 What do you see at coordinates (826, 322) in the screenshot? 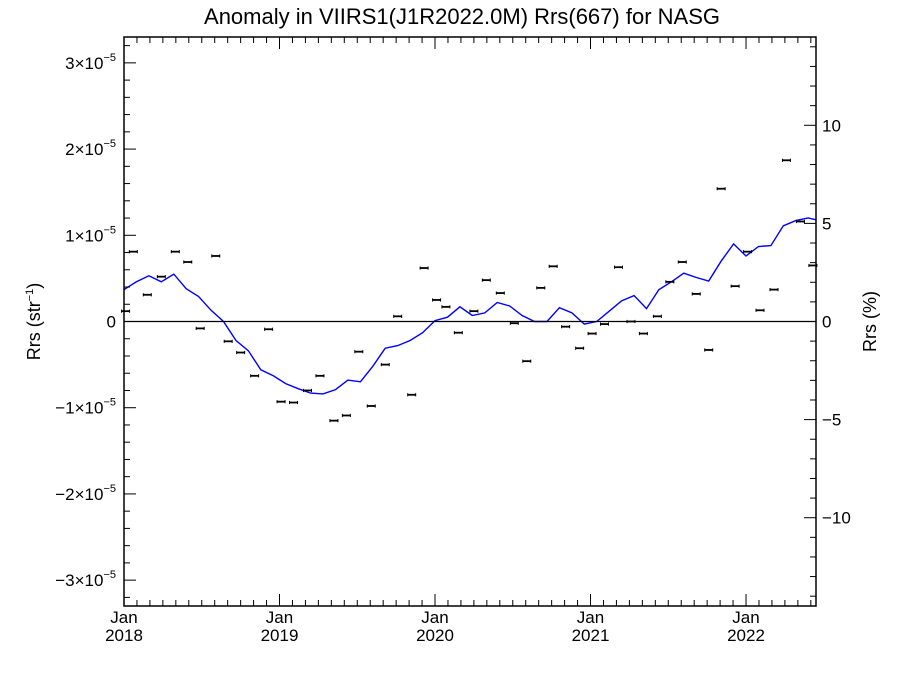
I see `y2-tick-label: 0` at bounding box center [826, 322].